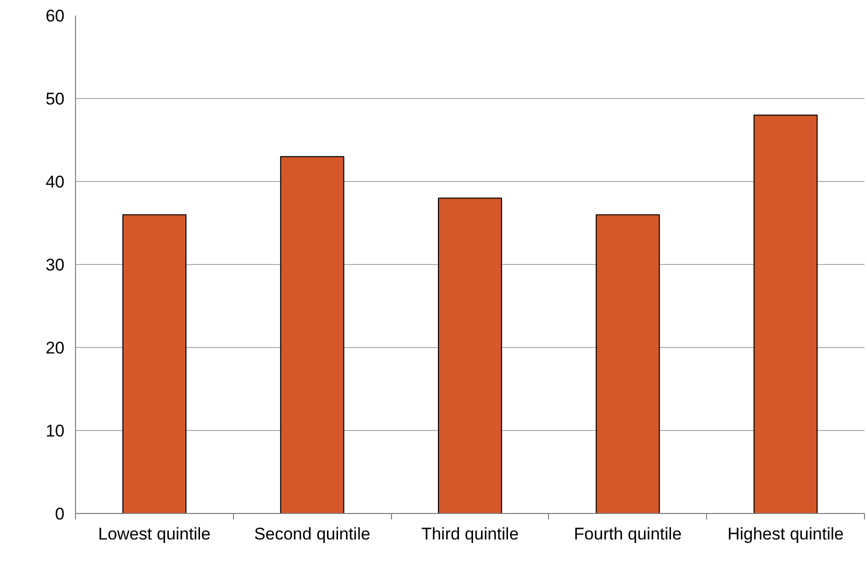 The image size is (866, 583). What do you see at coordinates (785, 534) in the screenshot?
I see `x-tick-label: Highest quintile` at bounding box center [785, 534].